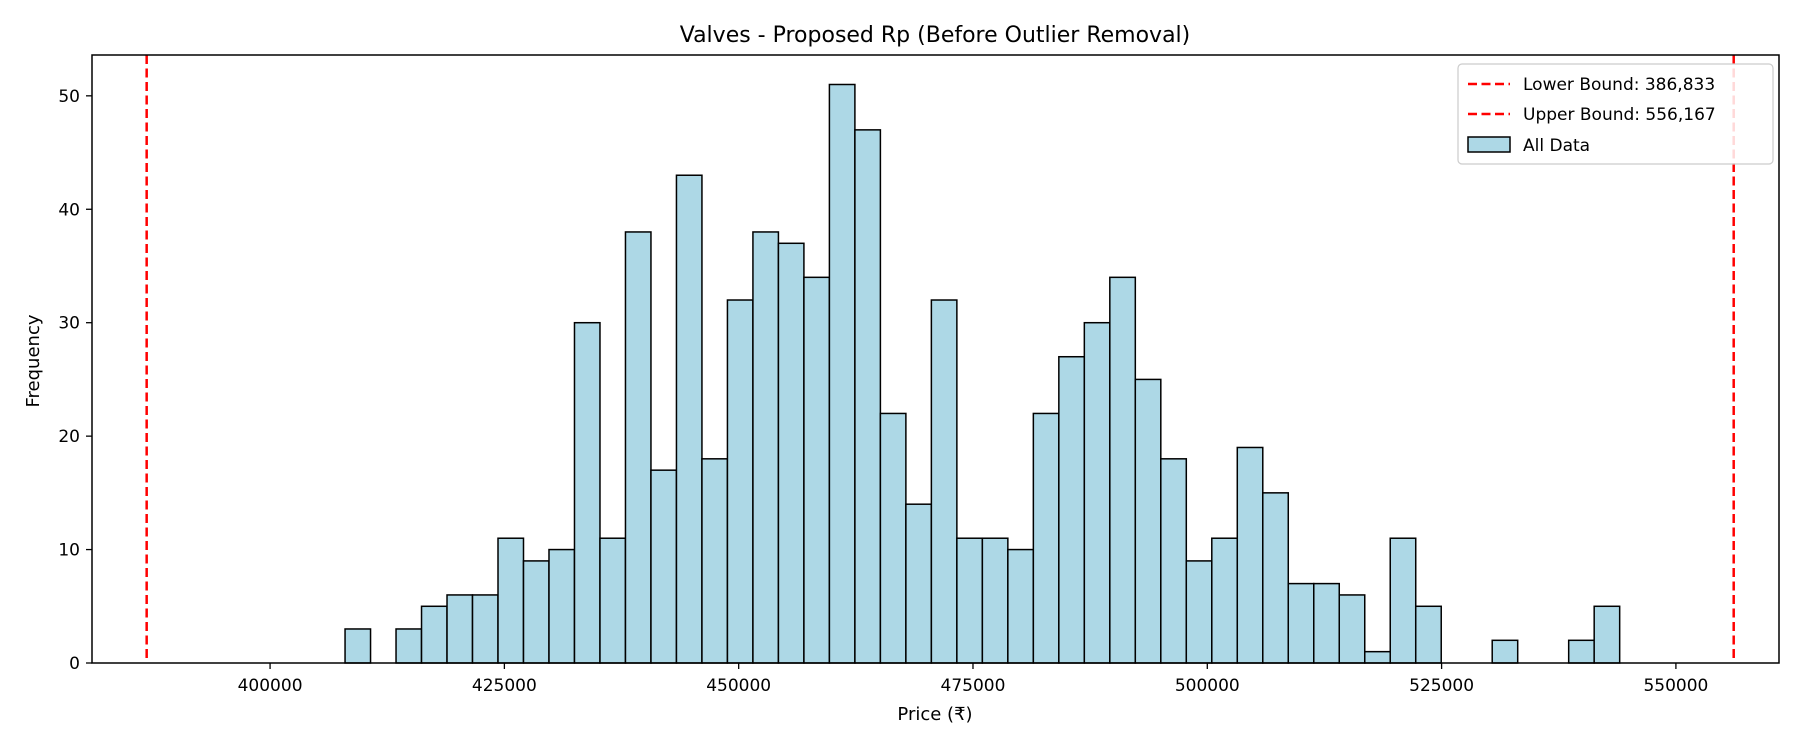 The image size is (1800, 750). What do you see at coordinates (973, 686) in the screenshot?
I see `x-tick-label: 475000` at bounding box center [973, 686].